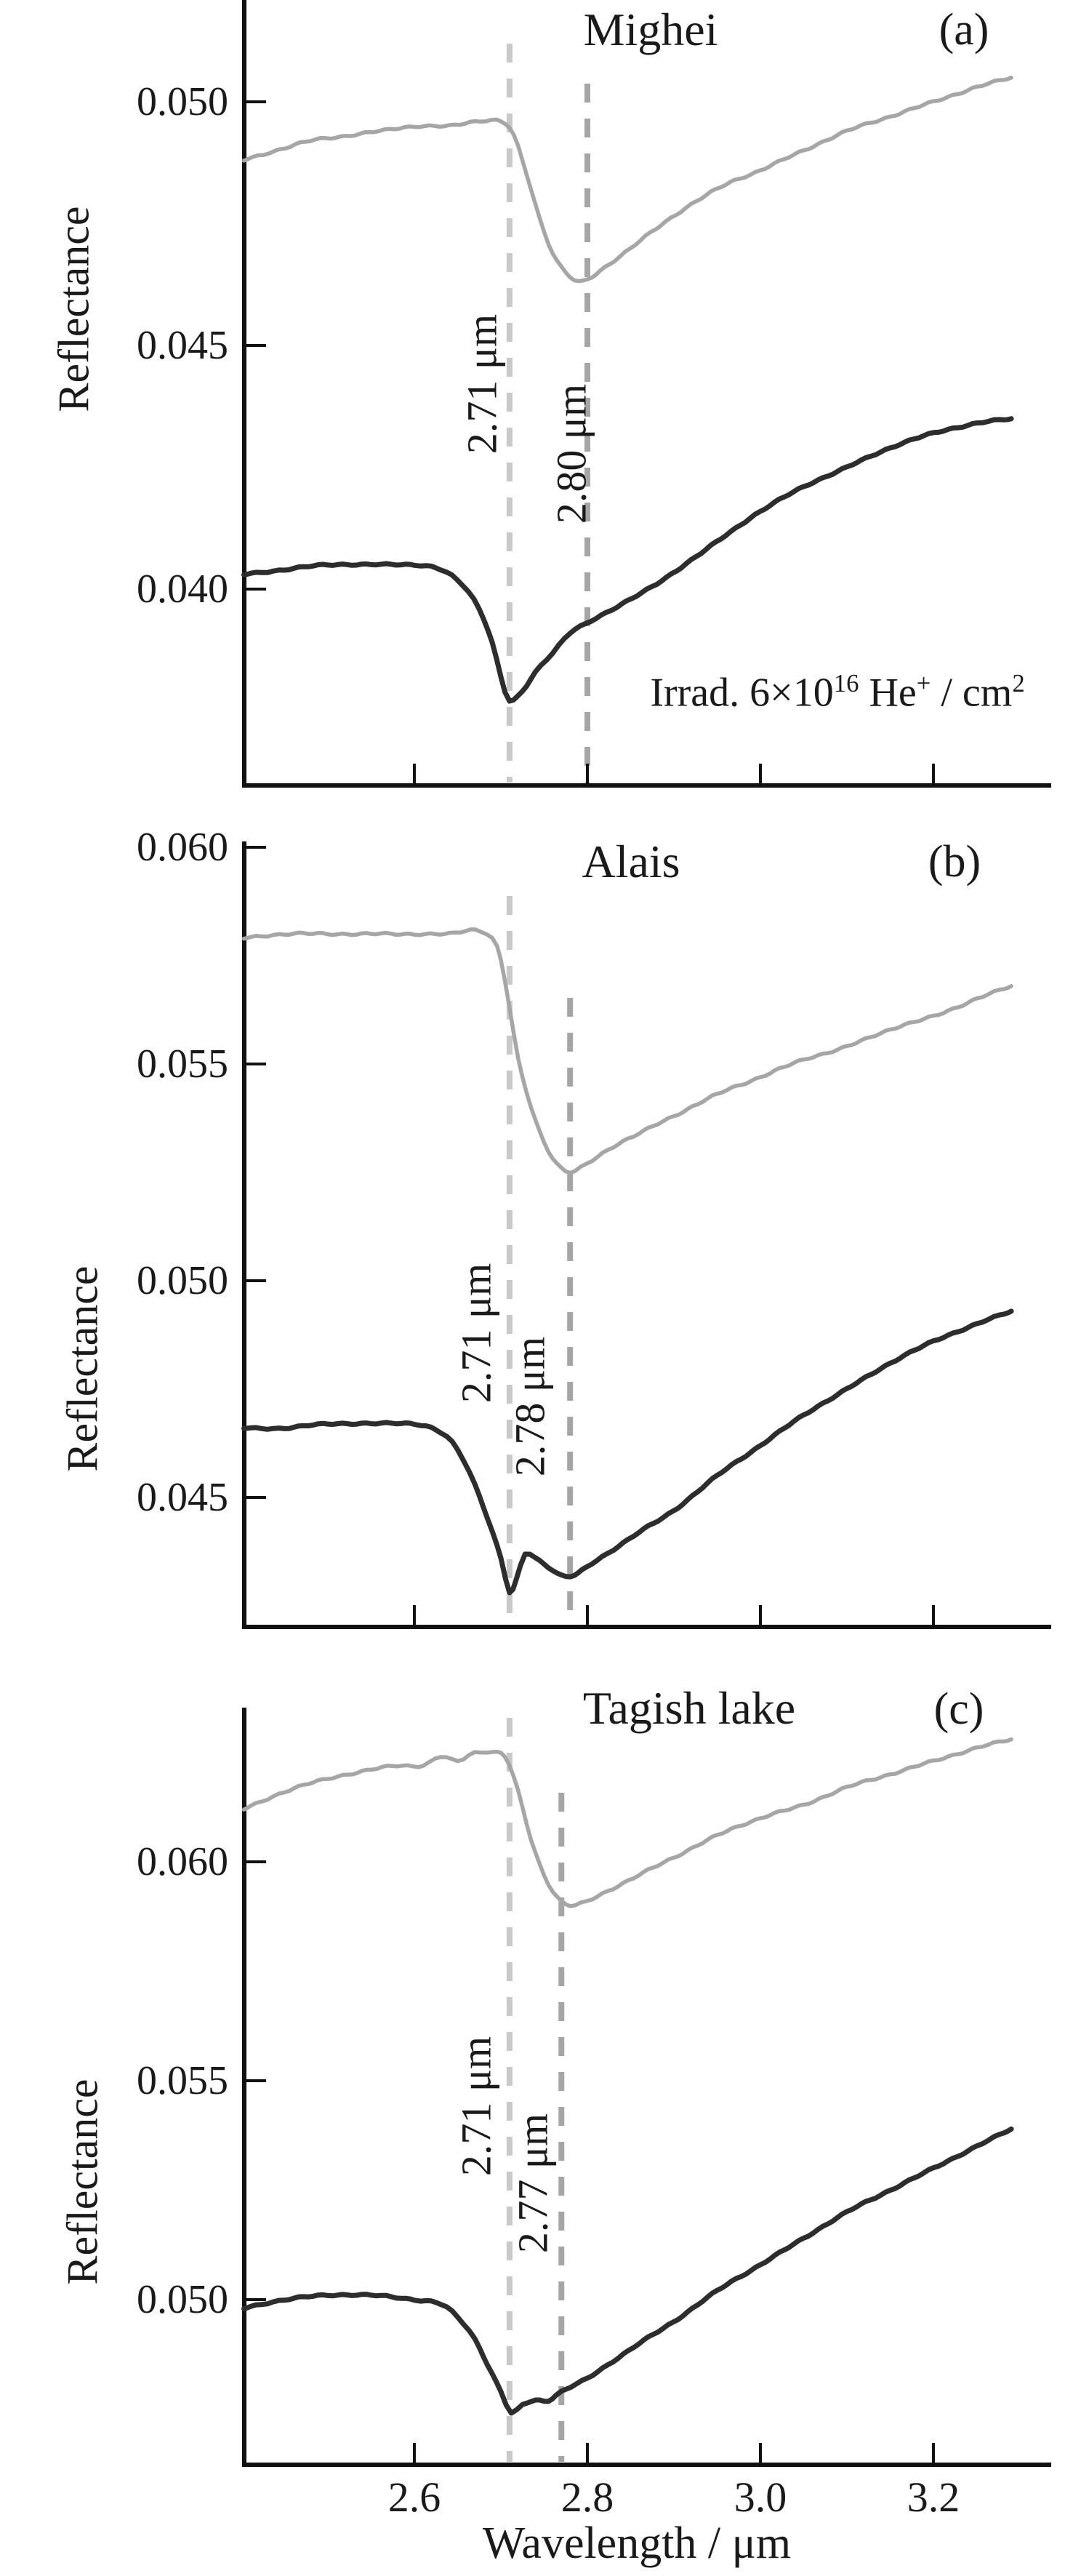 The width and height of the screenshot is (1073, 2576). Describe the element at coordinates (414, 2497) in the screenshot. I see `x-tick-label: 2.6` at that location.